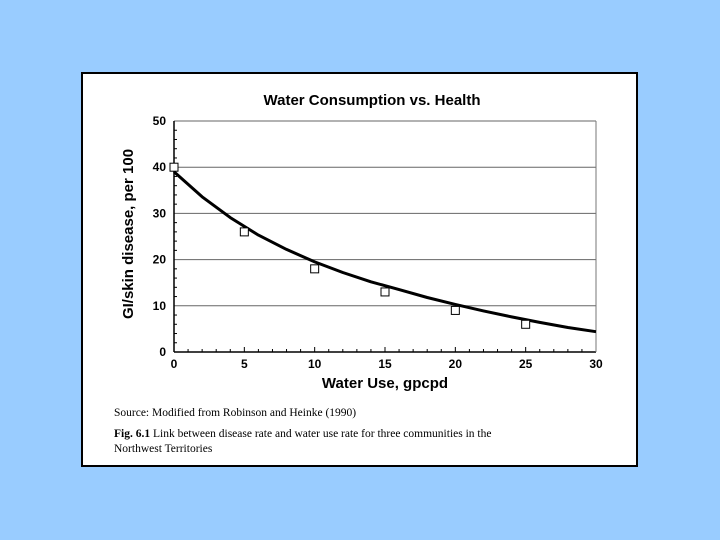  What do you see at coordinates (174, 364) in the screenshot?
I see `x-tick-label-0: 0` at bounding box center [174, 364].